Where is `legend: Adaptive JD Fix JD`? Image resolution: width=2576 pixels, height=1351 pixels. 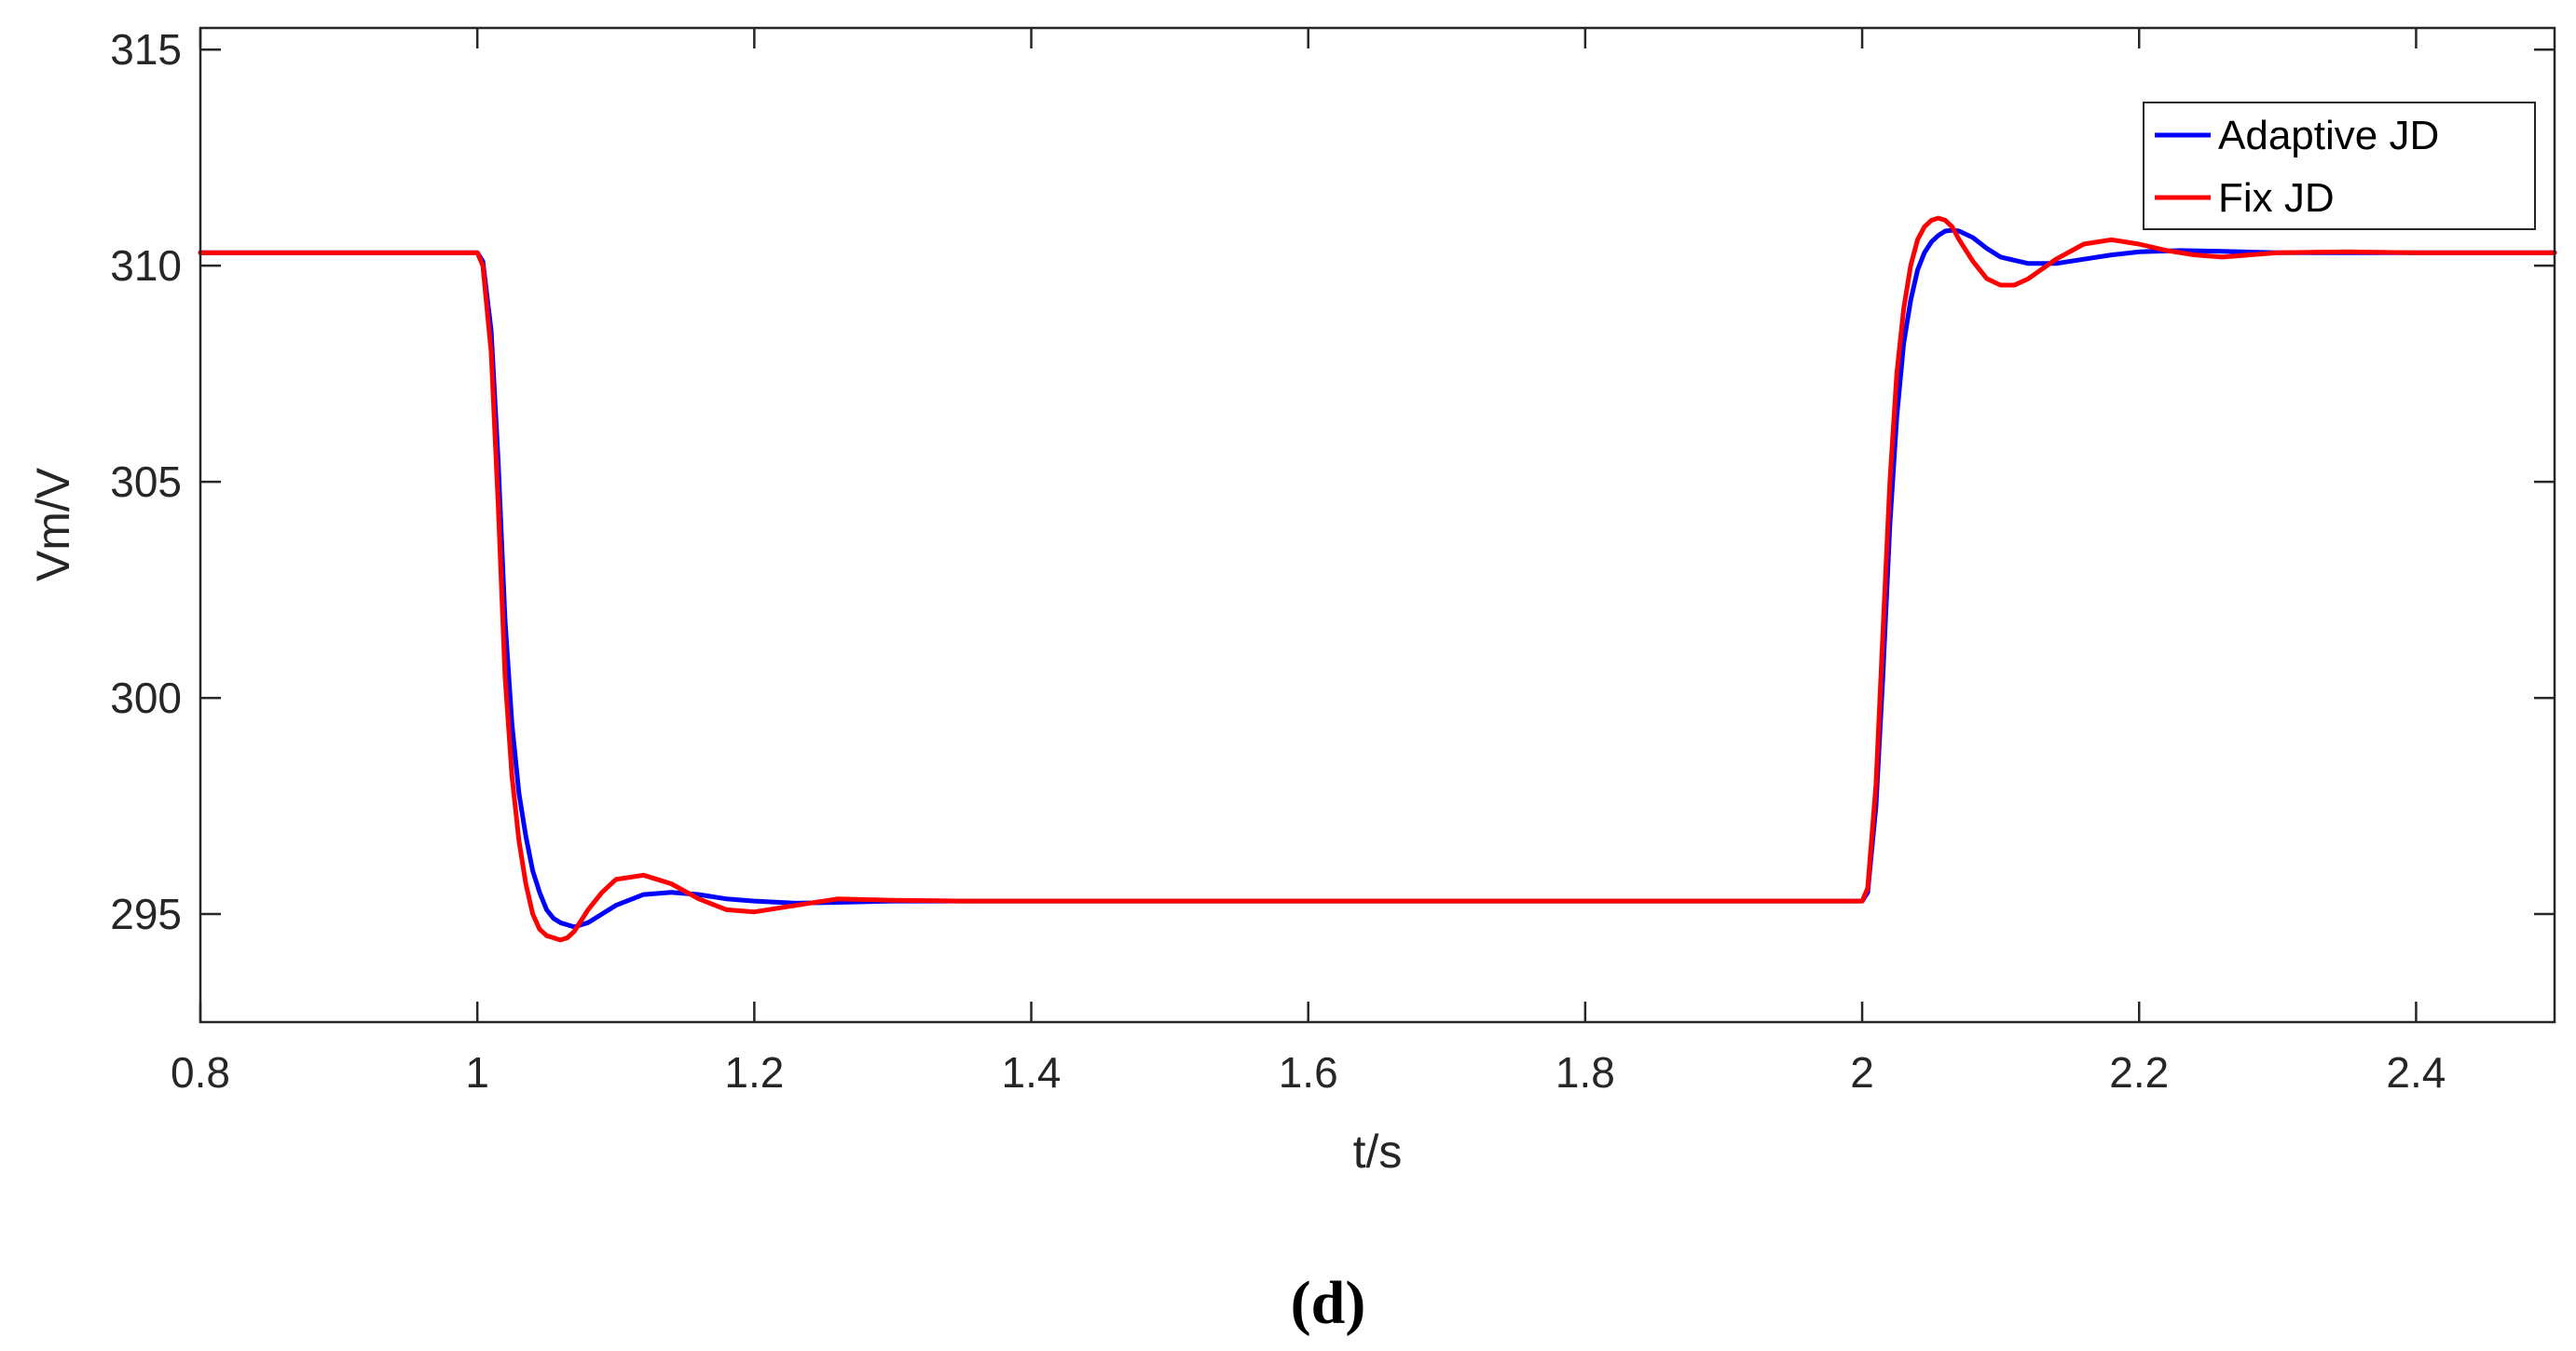 legend: Adaptive JD Fix JD is located at coordinates (2339, 166).